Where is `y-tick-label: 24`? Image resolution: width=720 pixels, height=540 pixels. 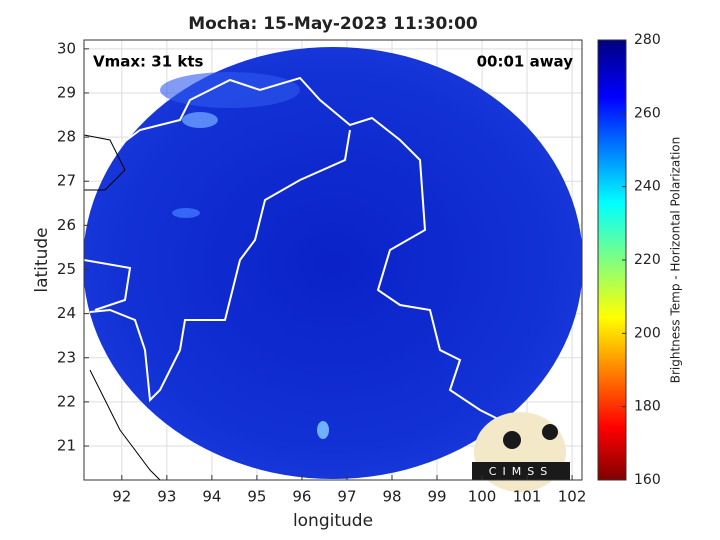
y-tick-label: 24 is located at coordinates (66, 313).